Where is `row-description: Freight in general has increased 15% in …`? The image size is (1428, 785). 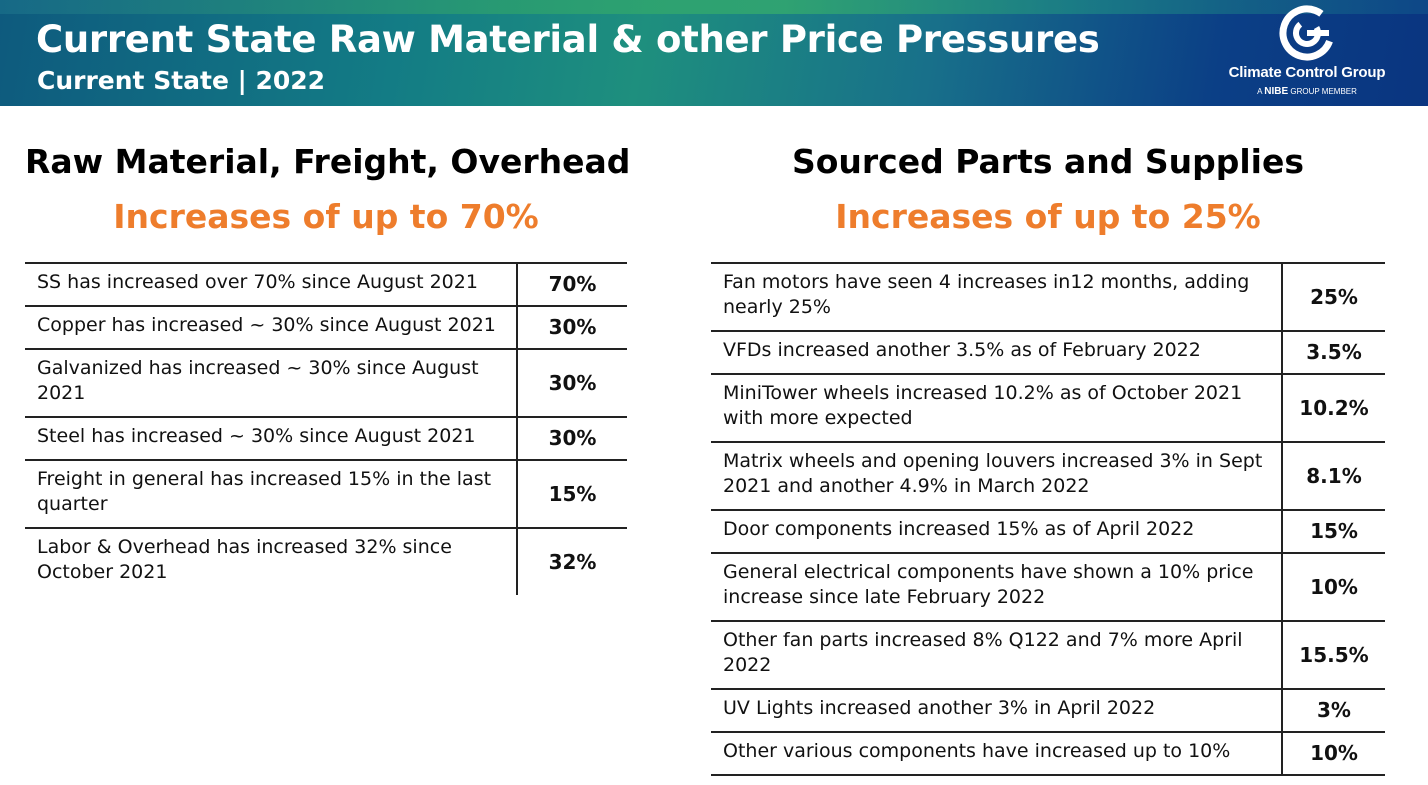
row-description: Freight in general has increased 15% in … is located at coordinates (271, 494).